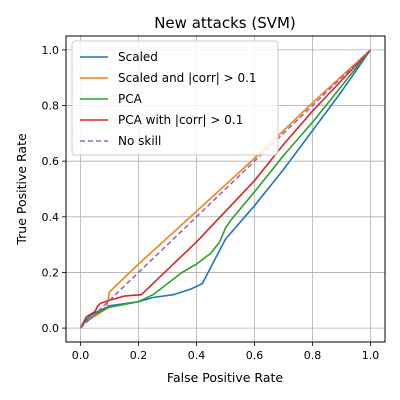 The image size is (400, 400). What do you see at coordinates (51, 328) in the screenshot?
I see `y-tick-label: 0.0` at bounding box center [51, 328].